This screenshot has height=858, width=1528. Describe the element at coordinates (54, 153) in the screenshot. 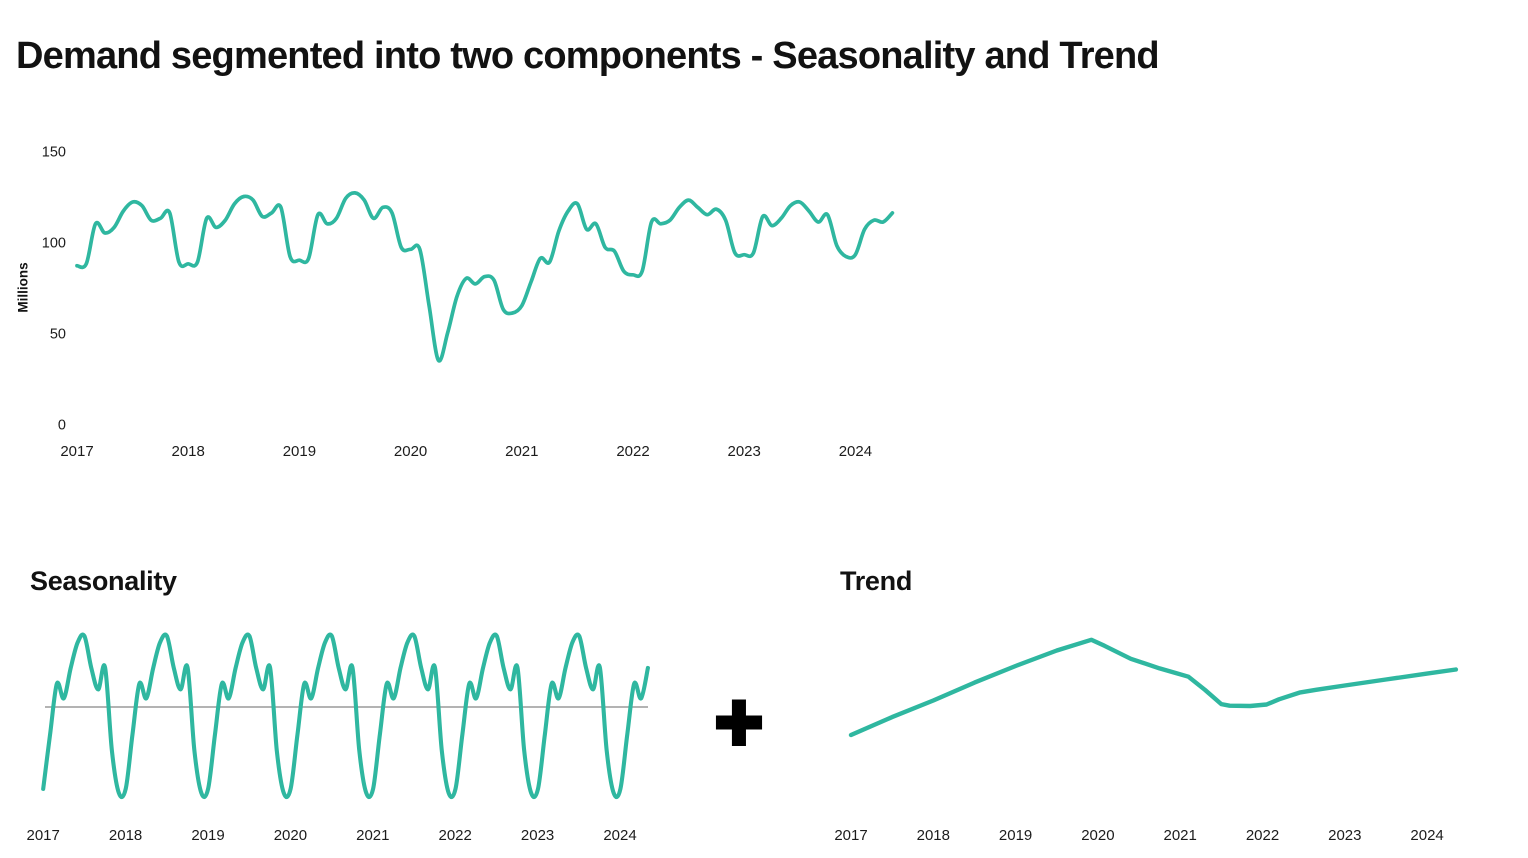

I see `axis-tick-label: 150` at that location.